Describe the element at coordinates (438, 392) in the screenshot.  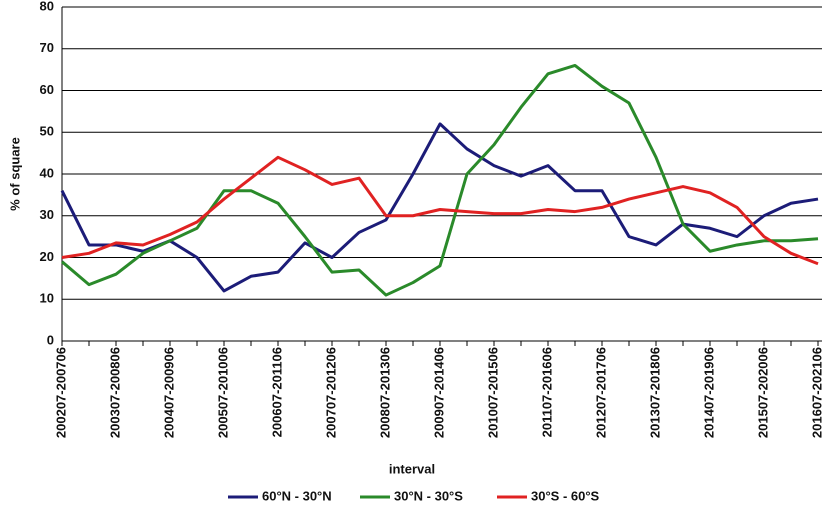
I see `x-tick-label: 200907-201406` at that location.